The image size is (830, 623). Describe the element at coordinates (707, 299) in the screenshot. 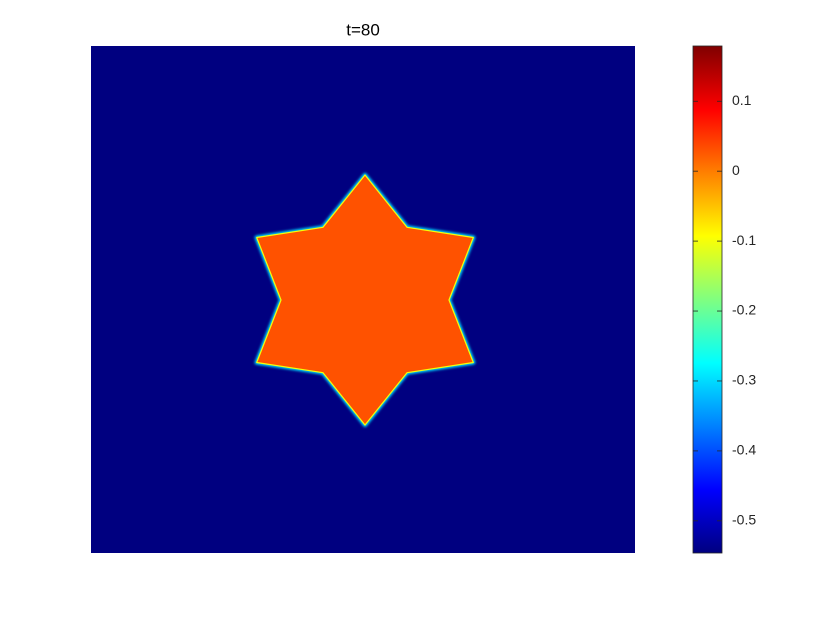

I see `colorbar` at that location.